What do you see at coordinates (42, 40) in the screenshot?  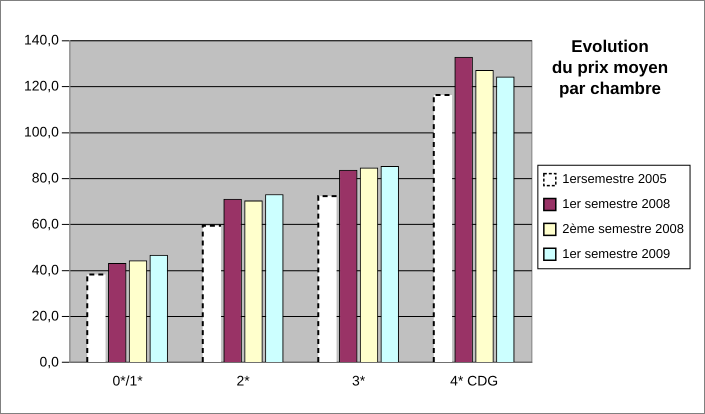 I see `y-tick-label: 140,0` at bounding box center [42, 40].